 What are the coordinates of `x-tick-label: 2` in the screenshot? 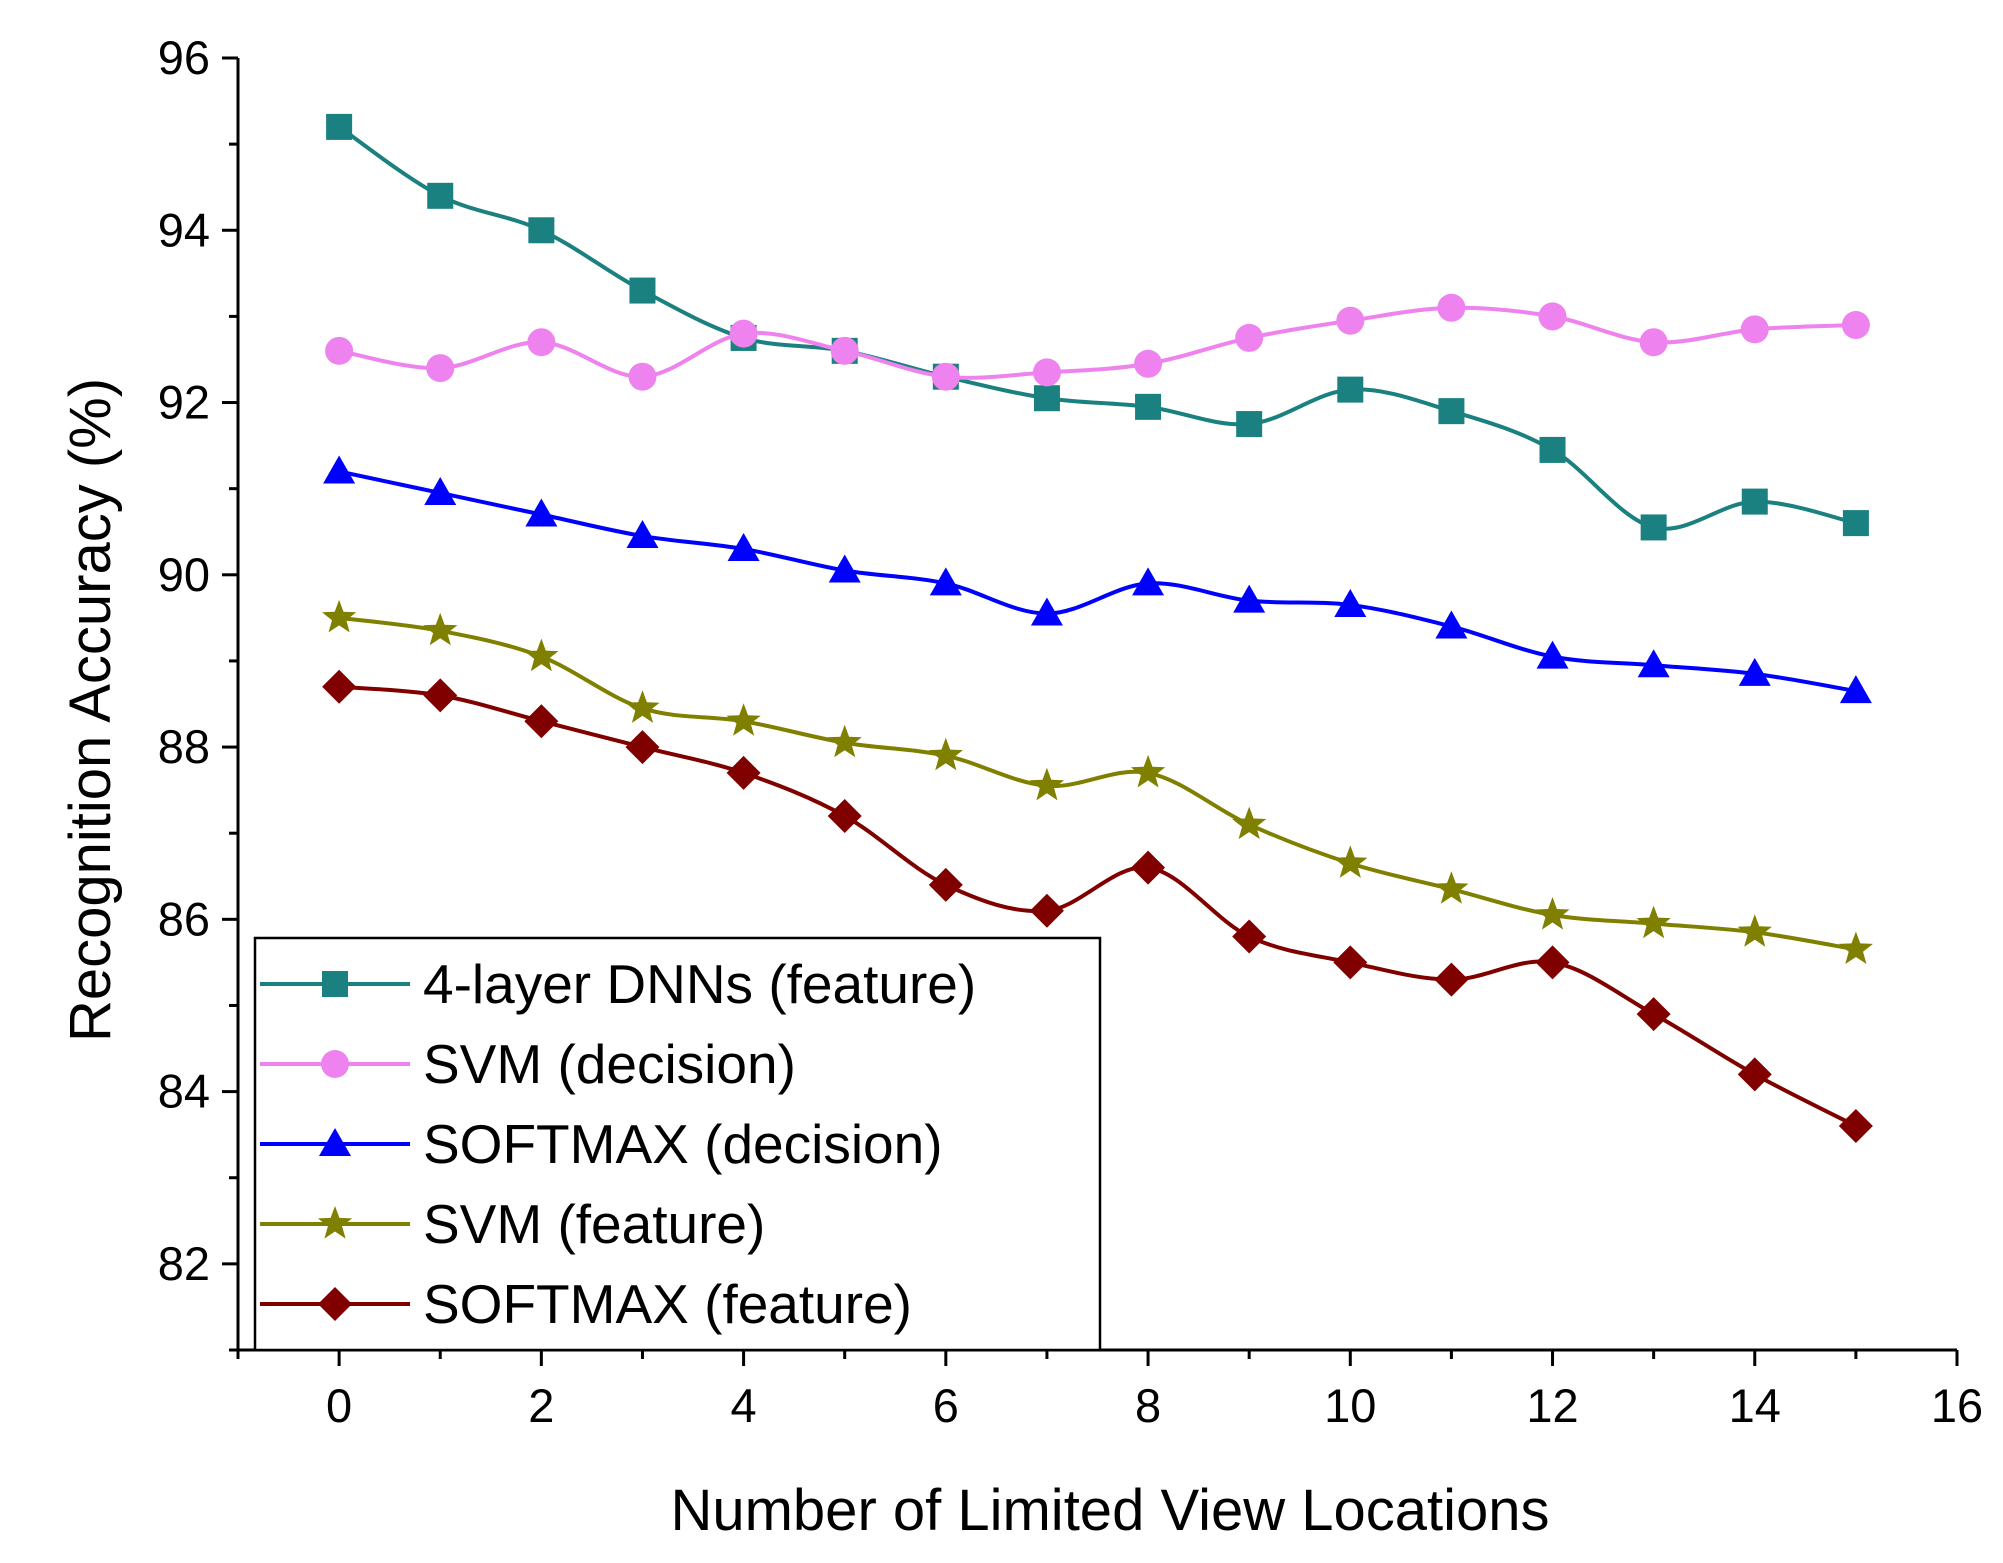 It's located at (541, 1405).